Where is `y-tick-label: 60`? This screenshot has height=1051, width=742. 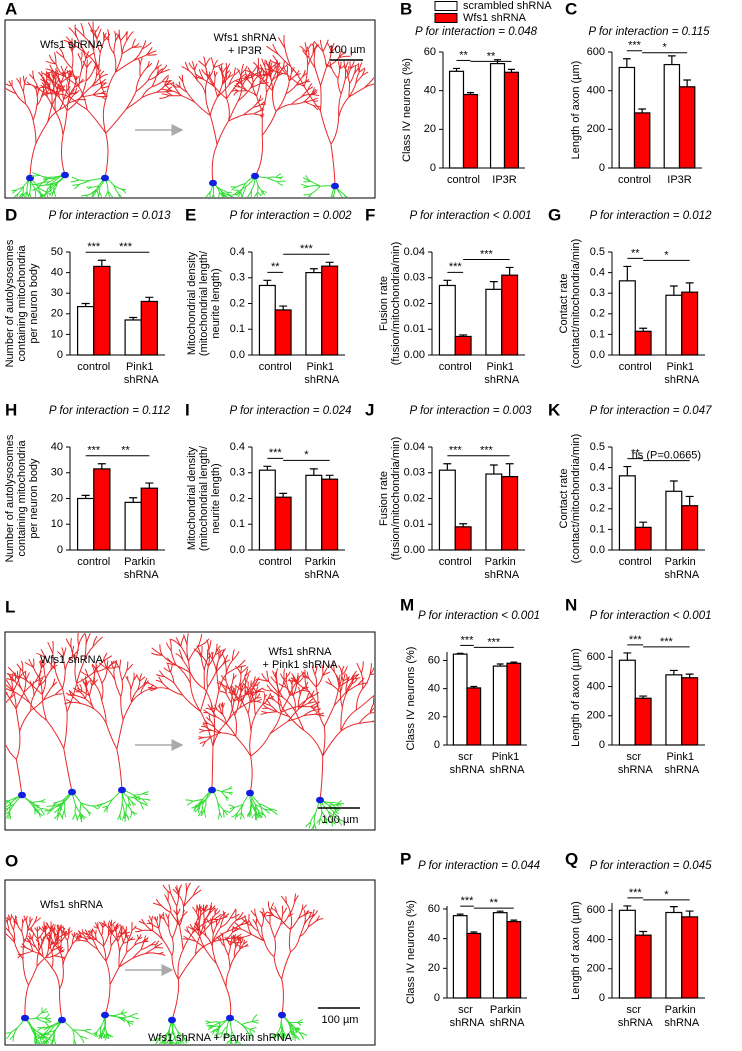
y-tick-label: 60 is located at coordinates (434, 909).